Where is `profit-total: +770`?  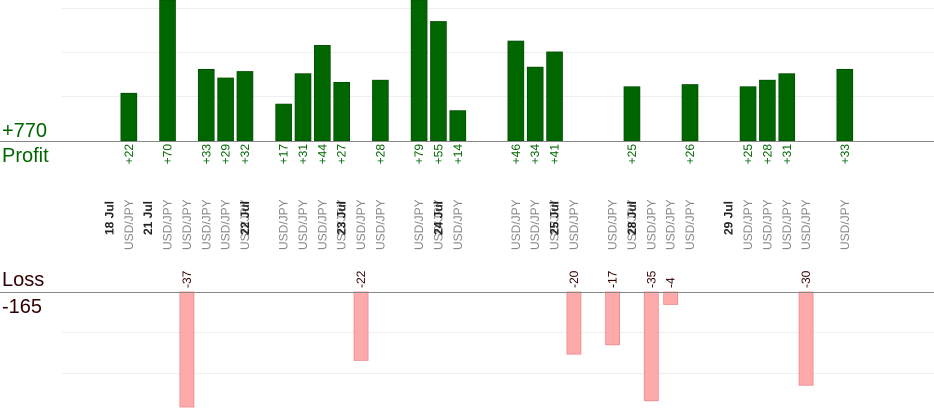
profit-total: +770 is located at coordinates (25, 131).